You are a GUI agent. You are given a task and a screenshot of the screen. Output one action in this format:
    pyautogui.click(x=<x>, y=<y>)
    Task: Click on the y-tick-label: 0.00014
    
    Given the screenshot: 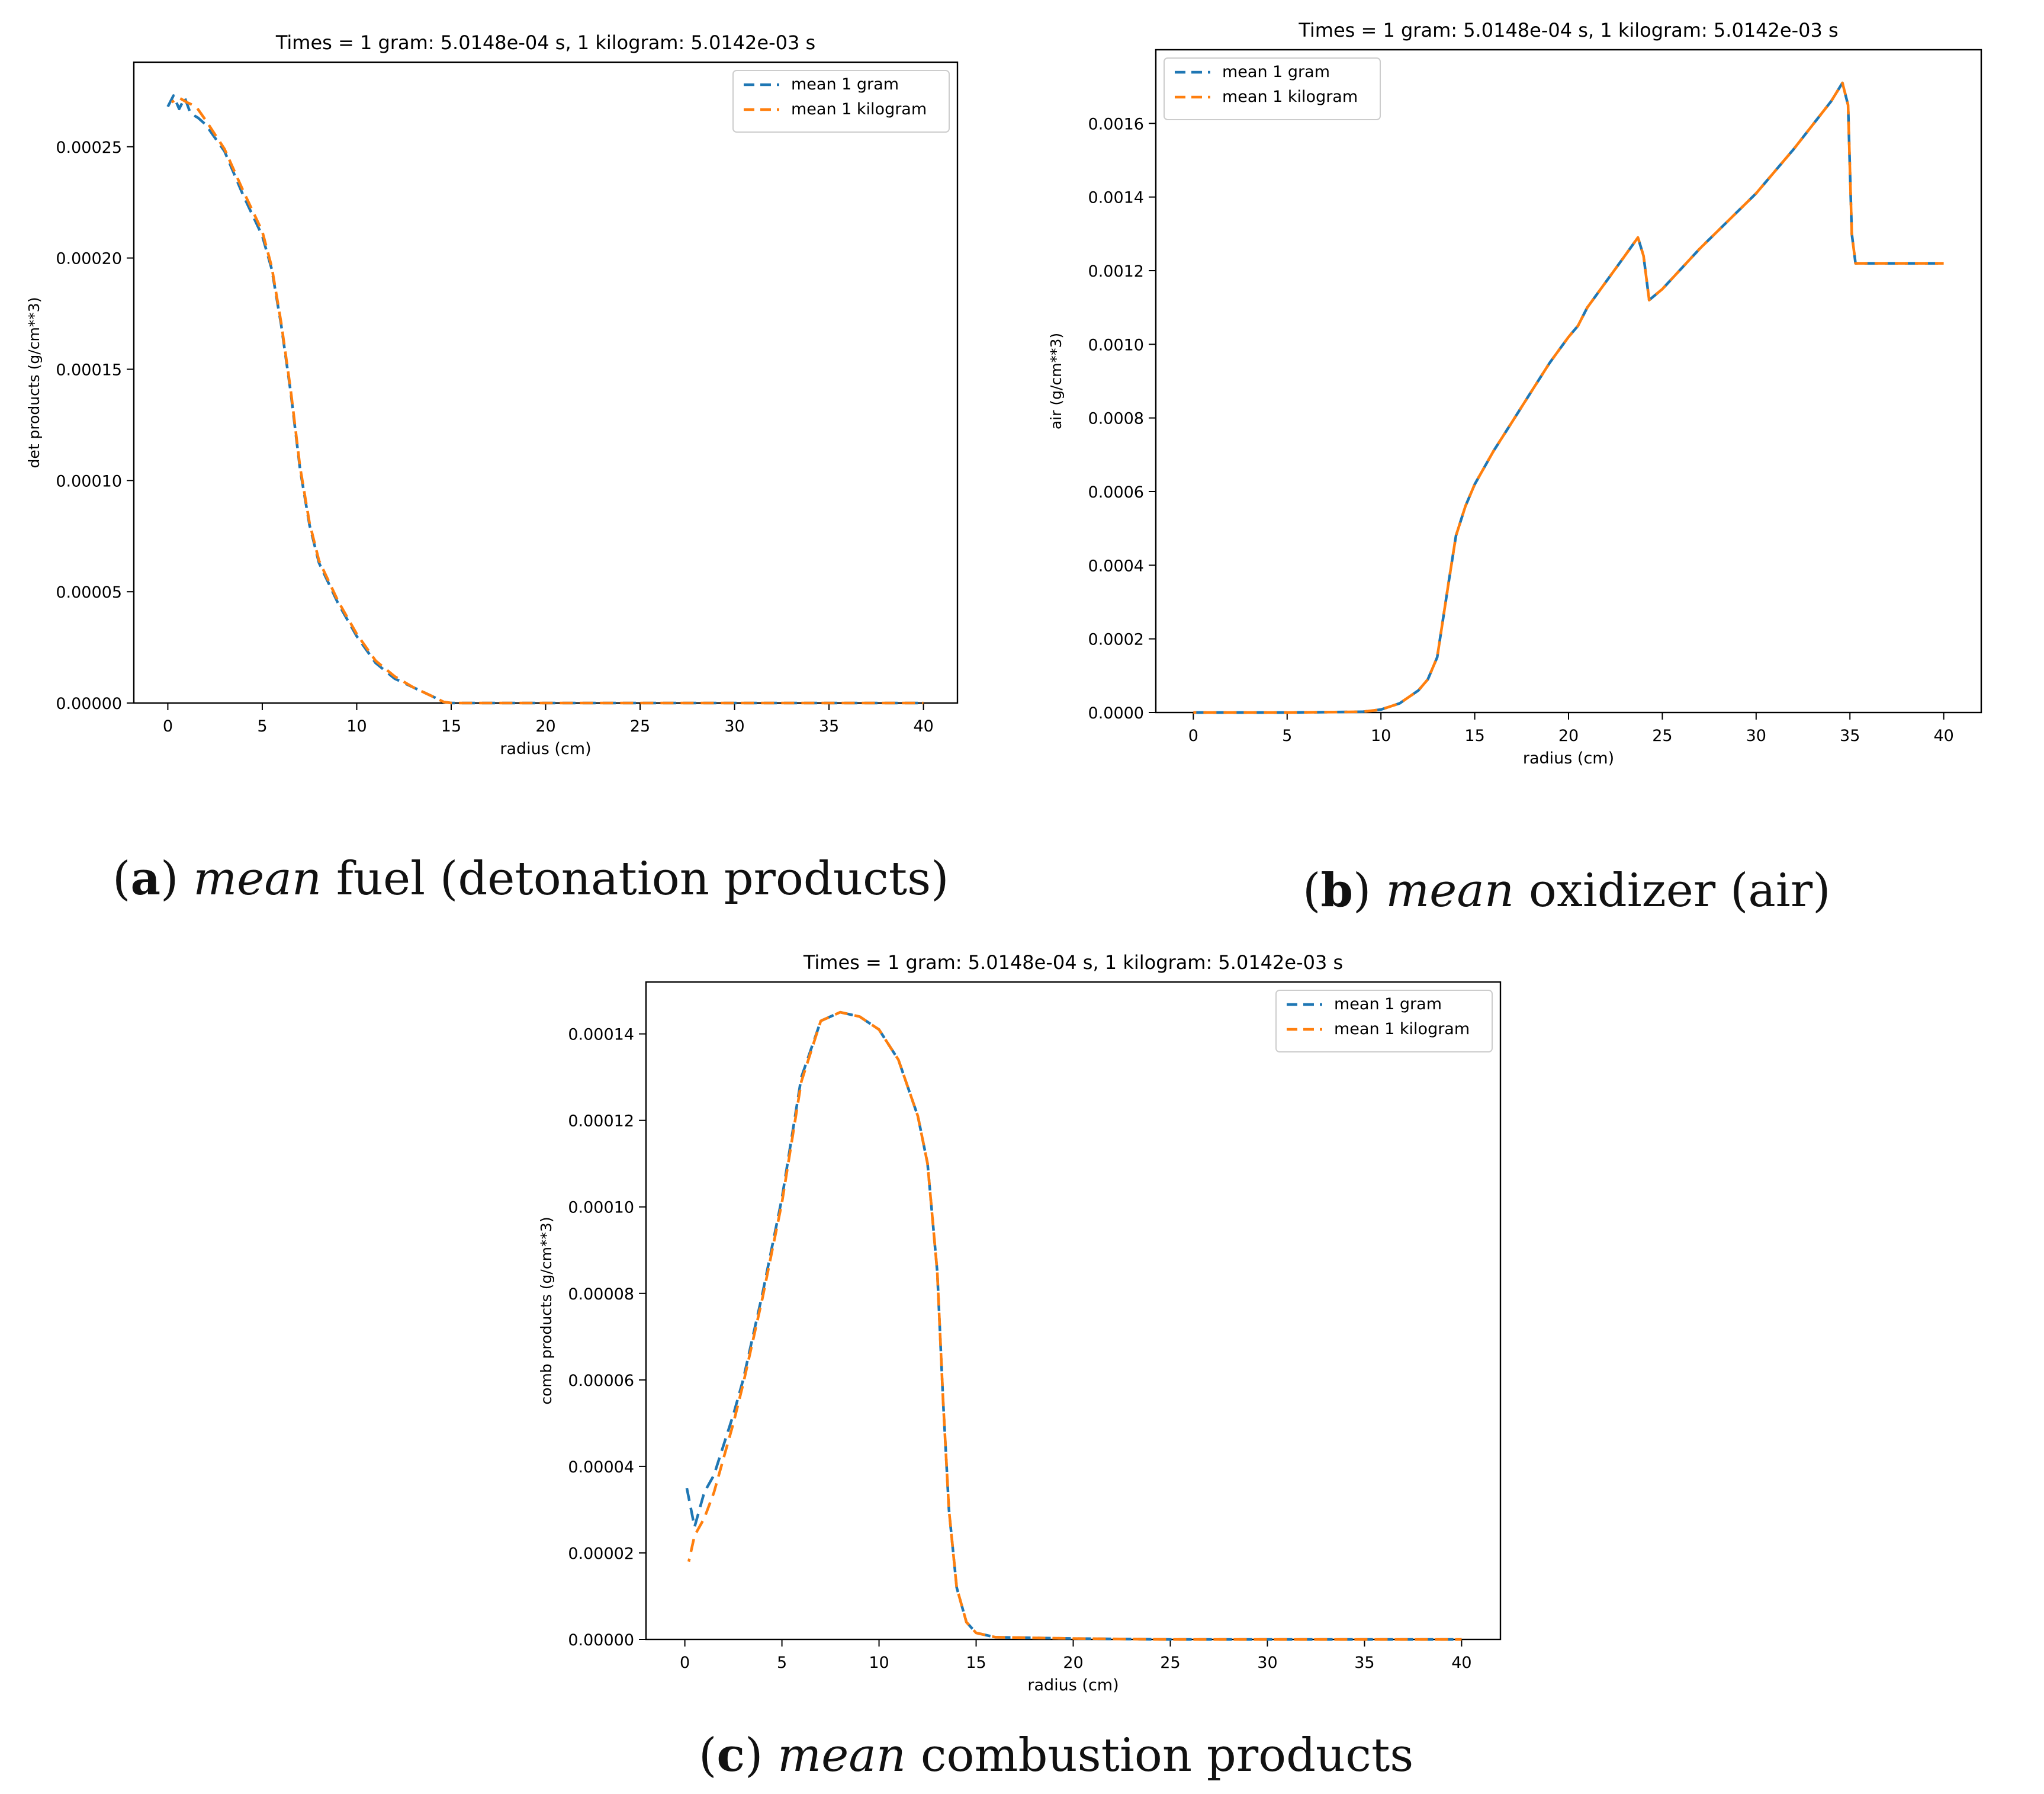 What is the action you would take?
    pyautogui.click(x=601, y=1035)
    